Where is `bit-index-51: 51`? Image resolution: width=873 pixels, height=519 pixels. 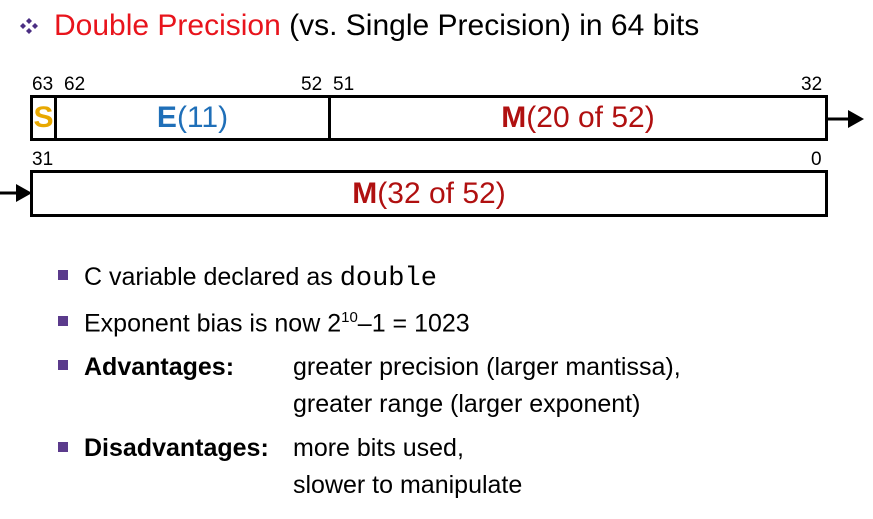
bit-index-51: 51 is located at coordinates (344, 84).